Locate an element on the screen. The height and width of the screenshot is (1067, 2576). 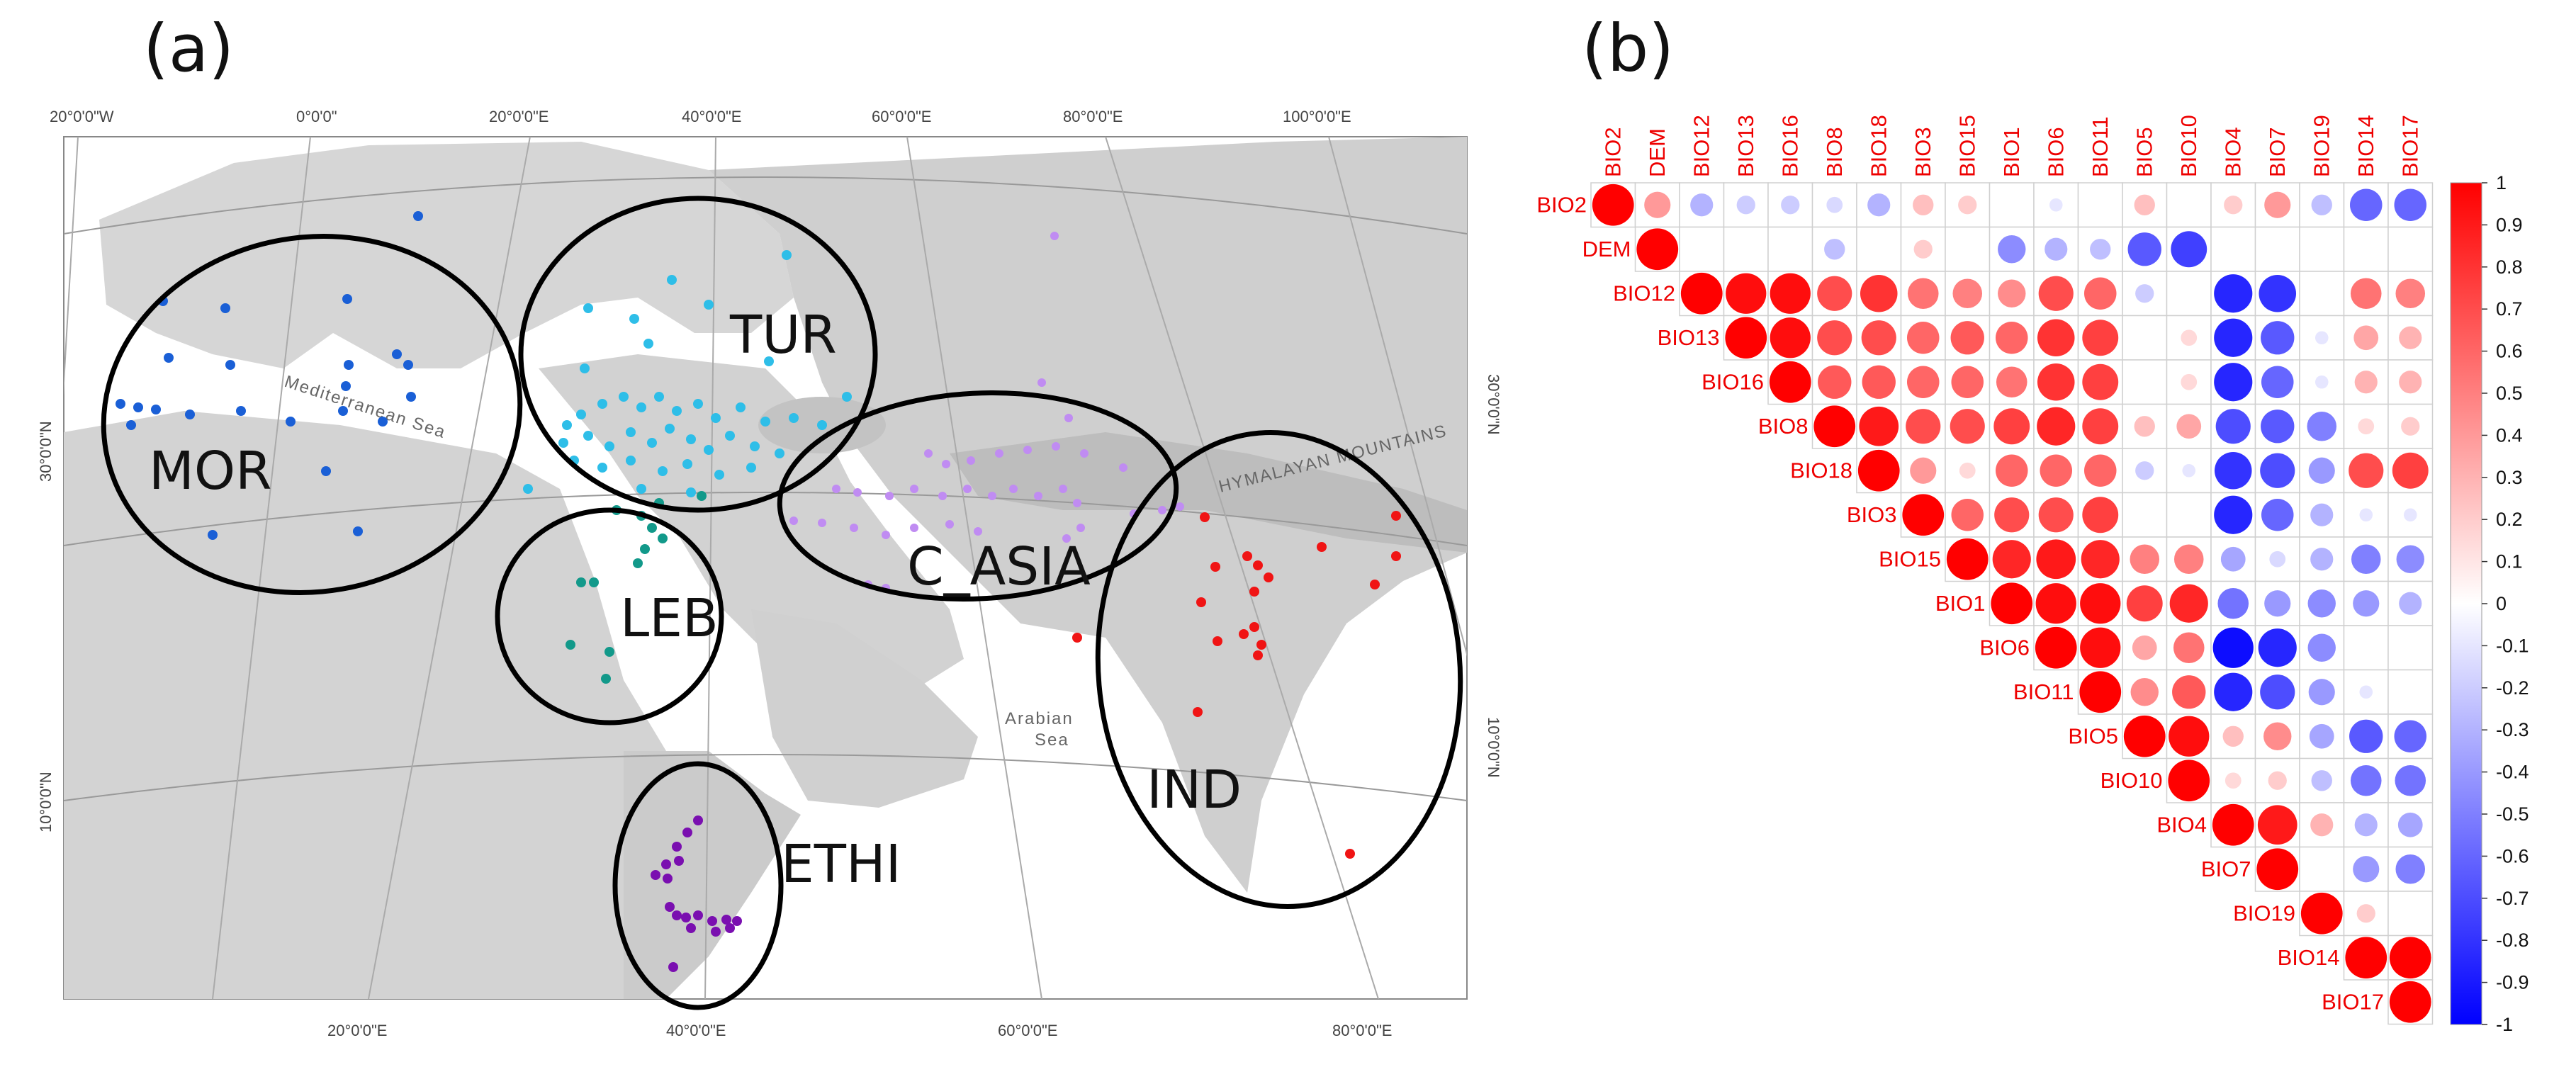
lat-label-right: 30°0'0"N is located at coordinates (1493, 404).